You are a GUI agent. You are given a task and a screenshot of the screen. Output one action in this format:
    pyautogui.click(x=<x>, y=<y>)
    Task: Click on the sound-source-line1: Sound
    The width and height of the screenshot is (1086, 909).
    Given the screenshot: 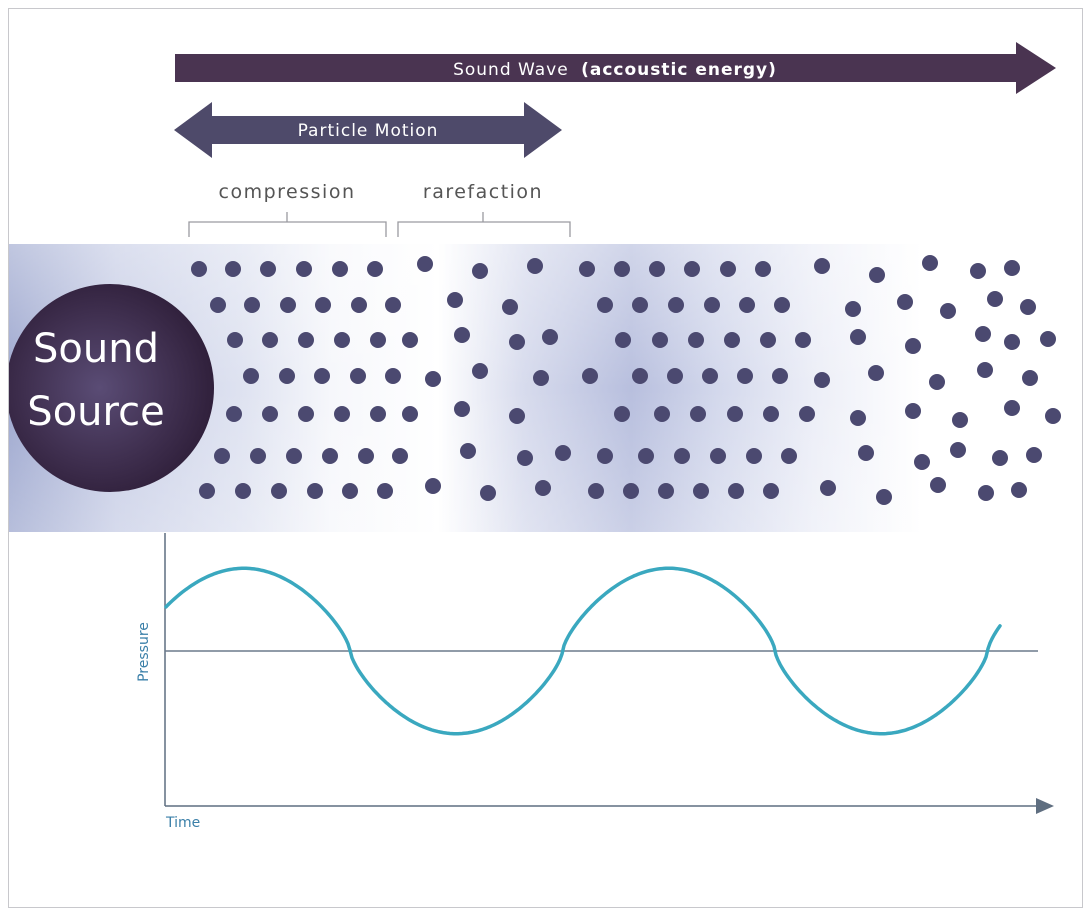 What is the action you would take?
    pyautogui.click(x=96, y=349)
    